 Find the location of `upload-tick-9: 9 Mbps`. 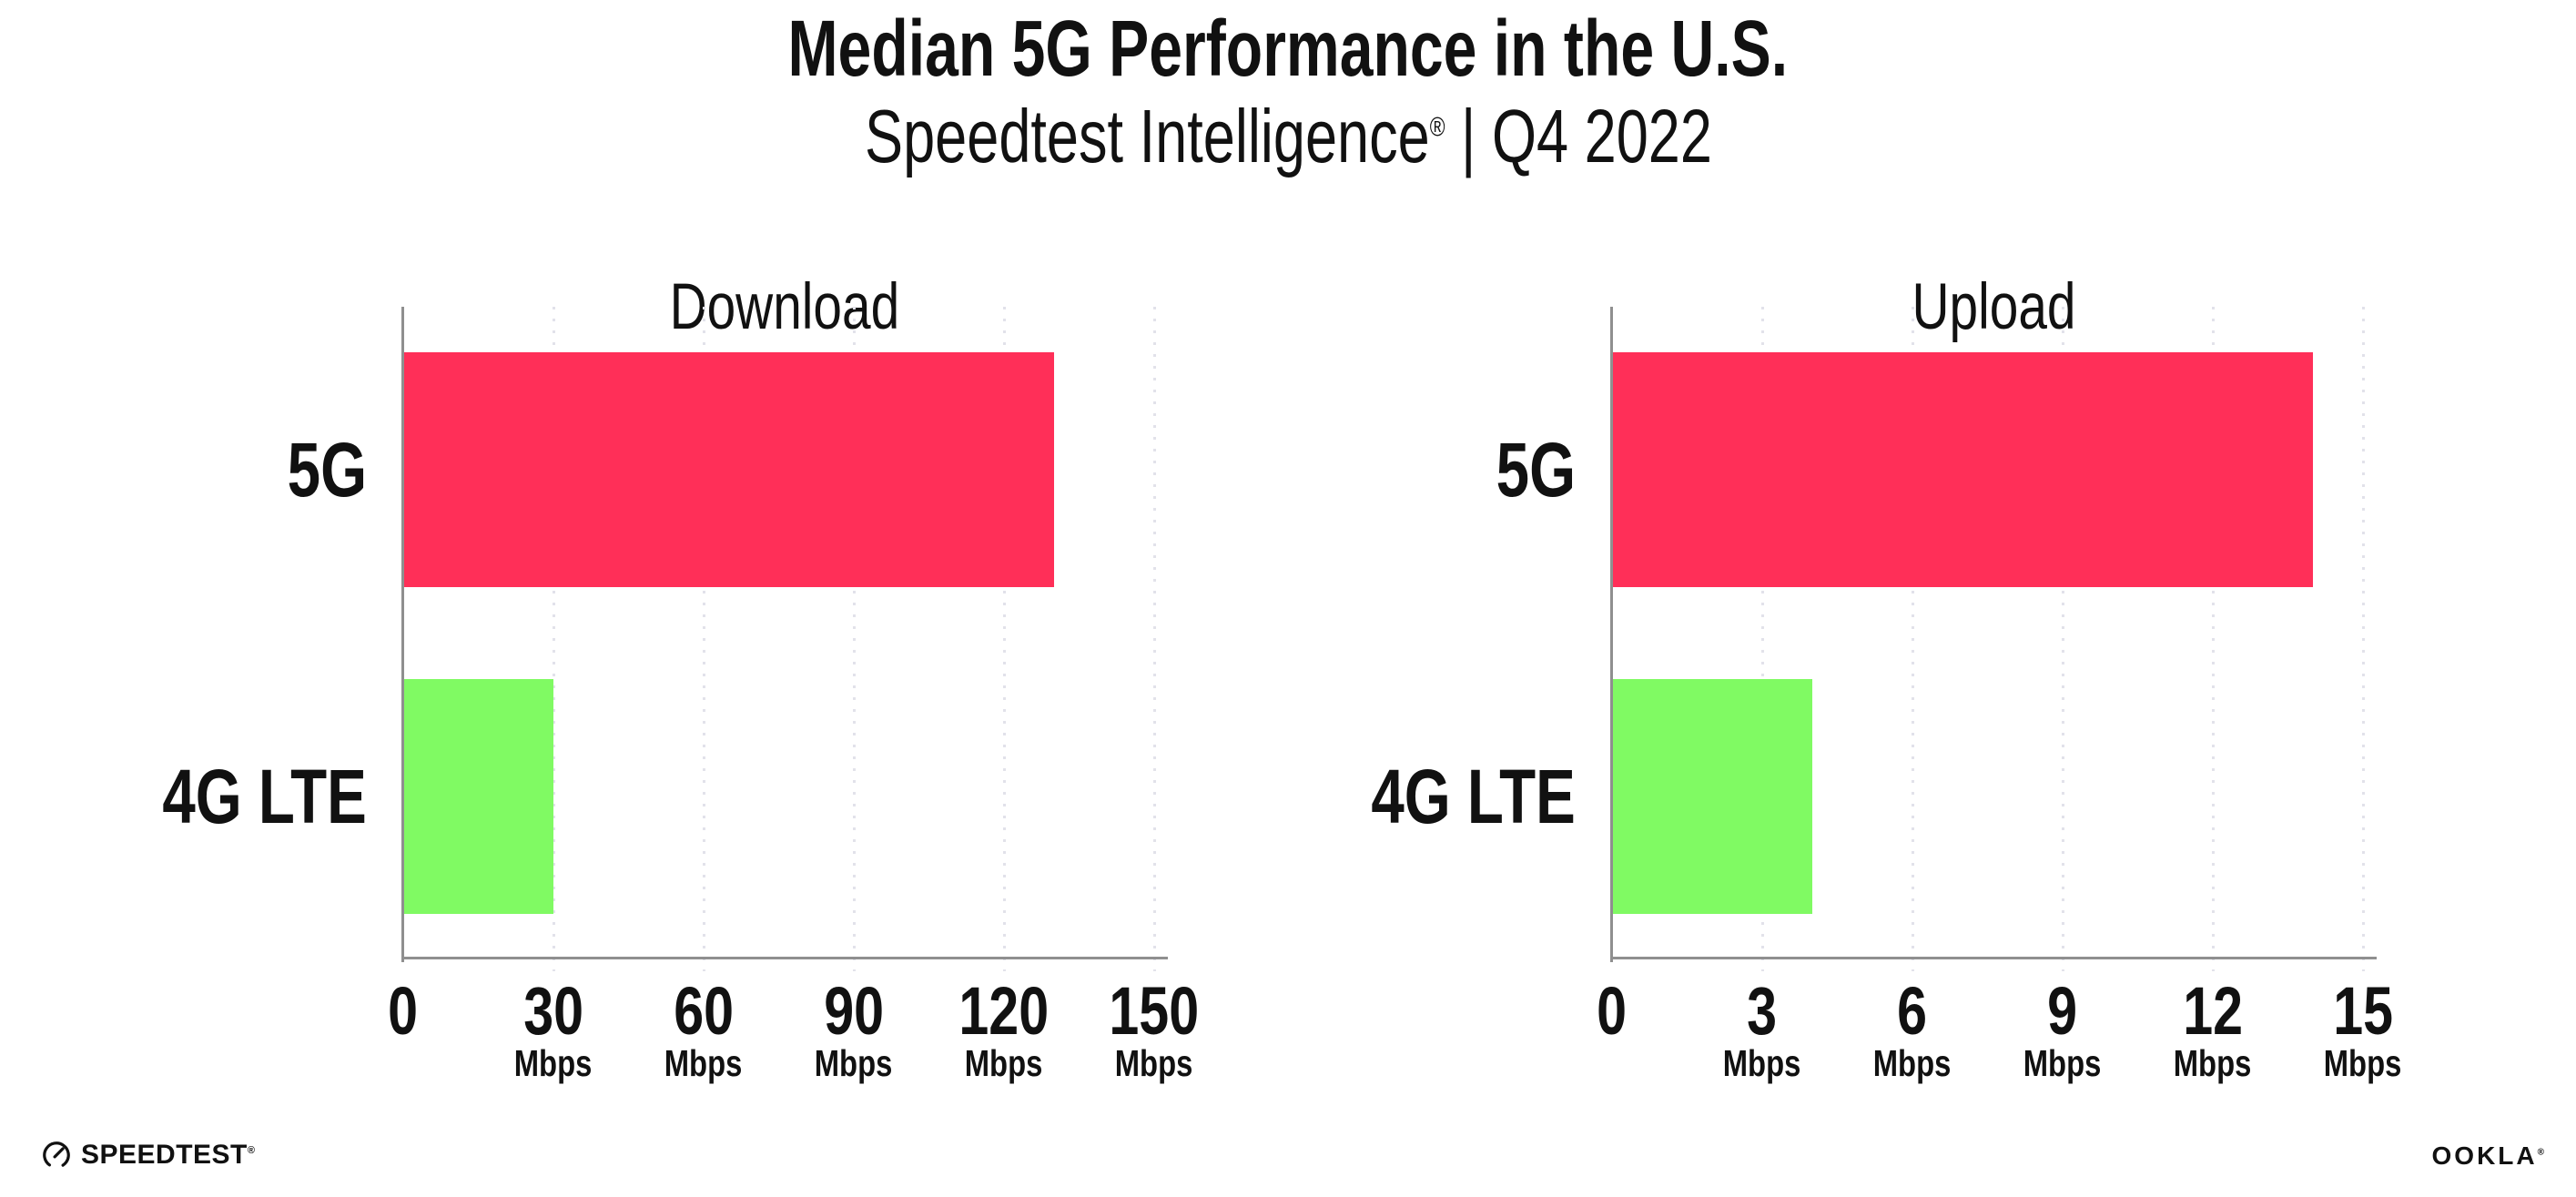

upload-tick-9: 9 Mbps is located at coordinates (2062, 1030).